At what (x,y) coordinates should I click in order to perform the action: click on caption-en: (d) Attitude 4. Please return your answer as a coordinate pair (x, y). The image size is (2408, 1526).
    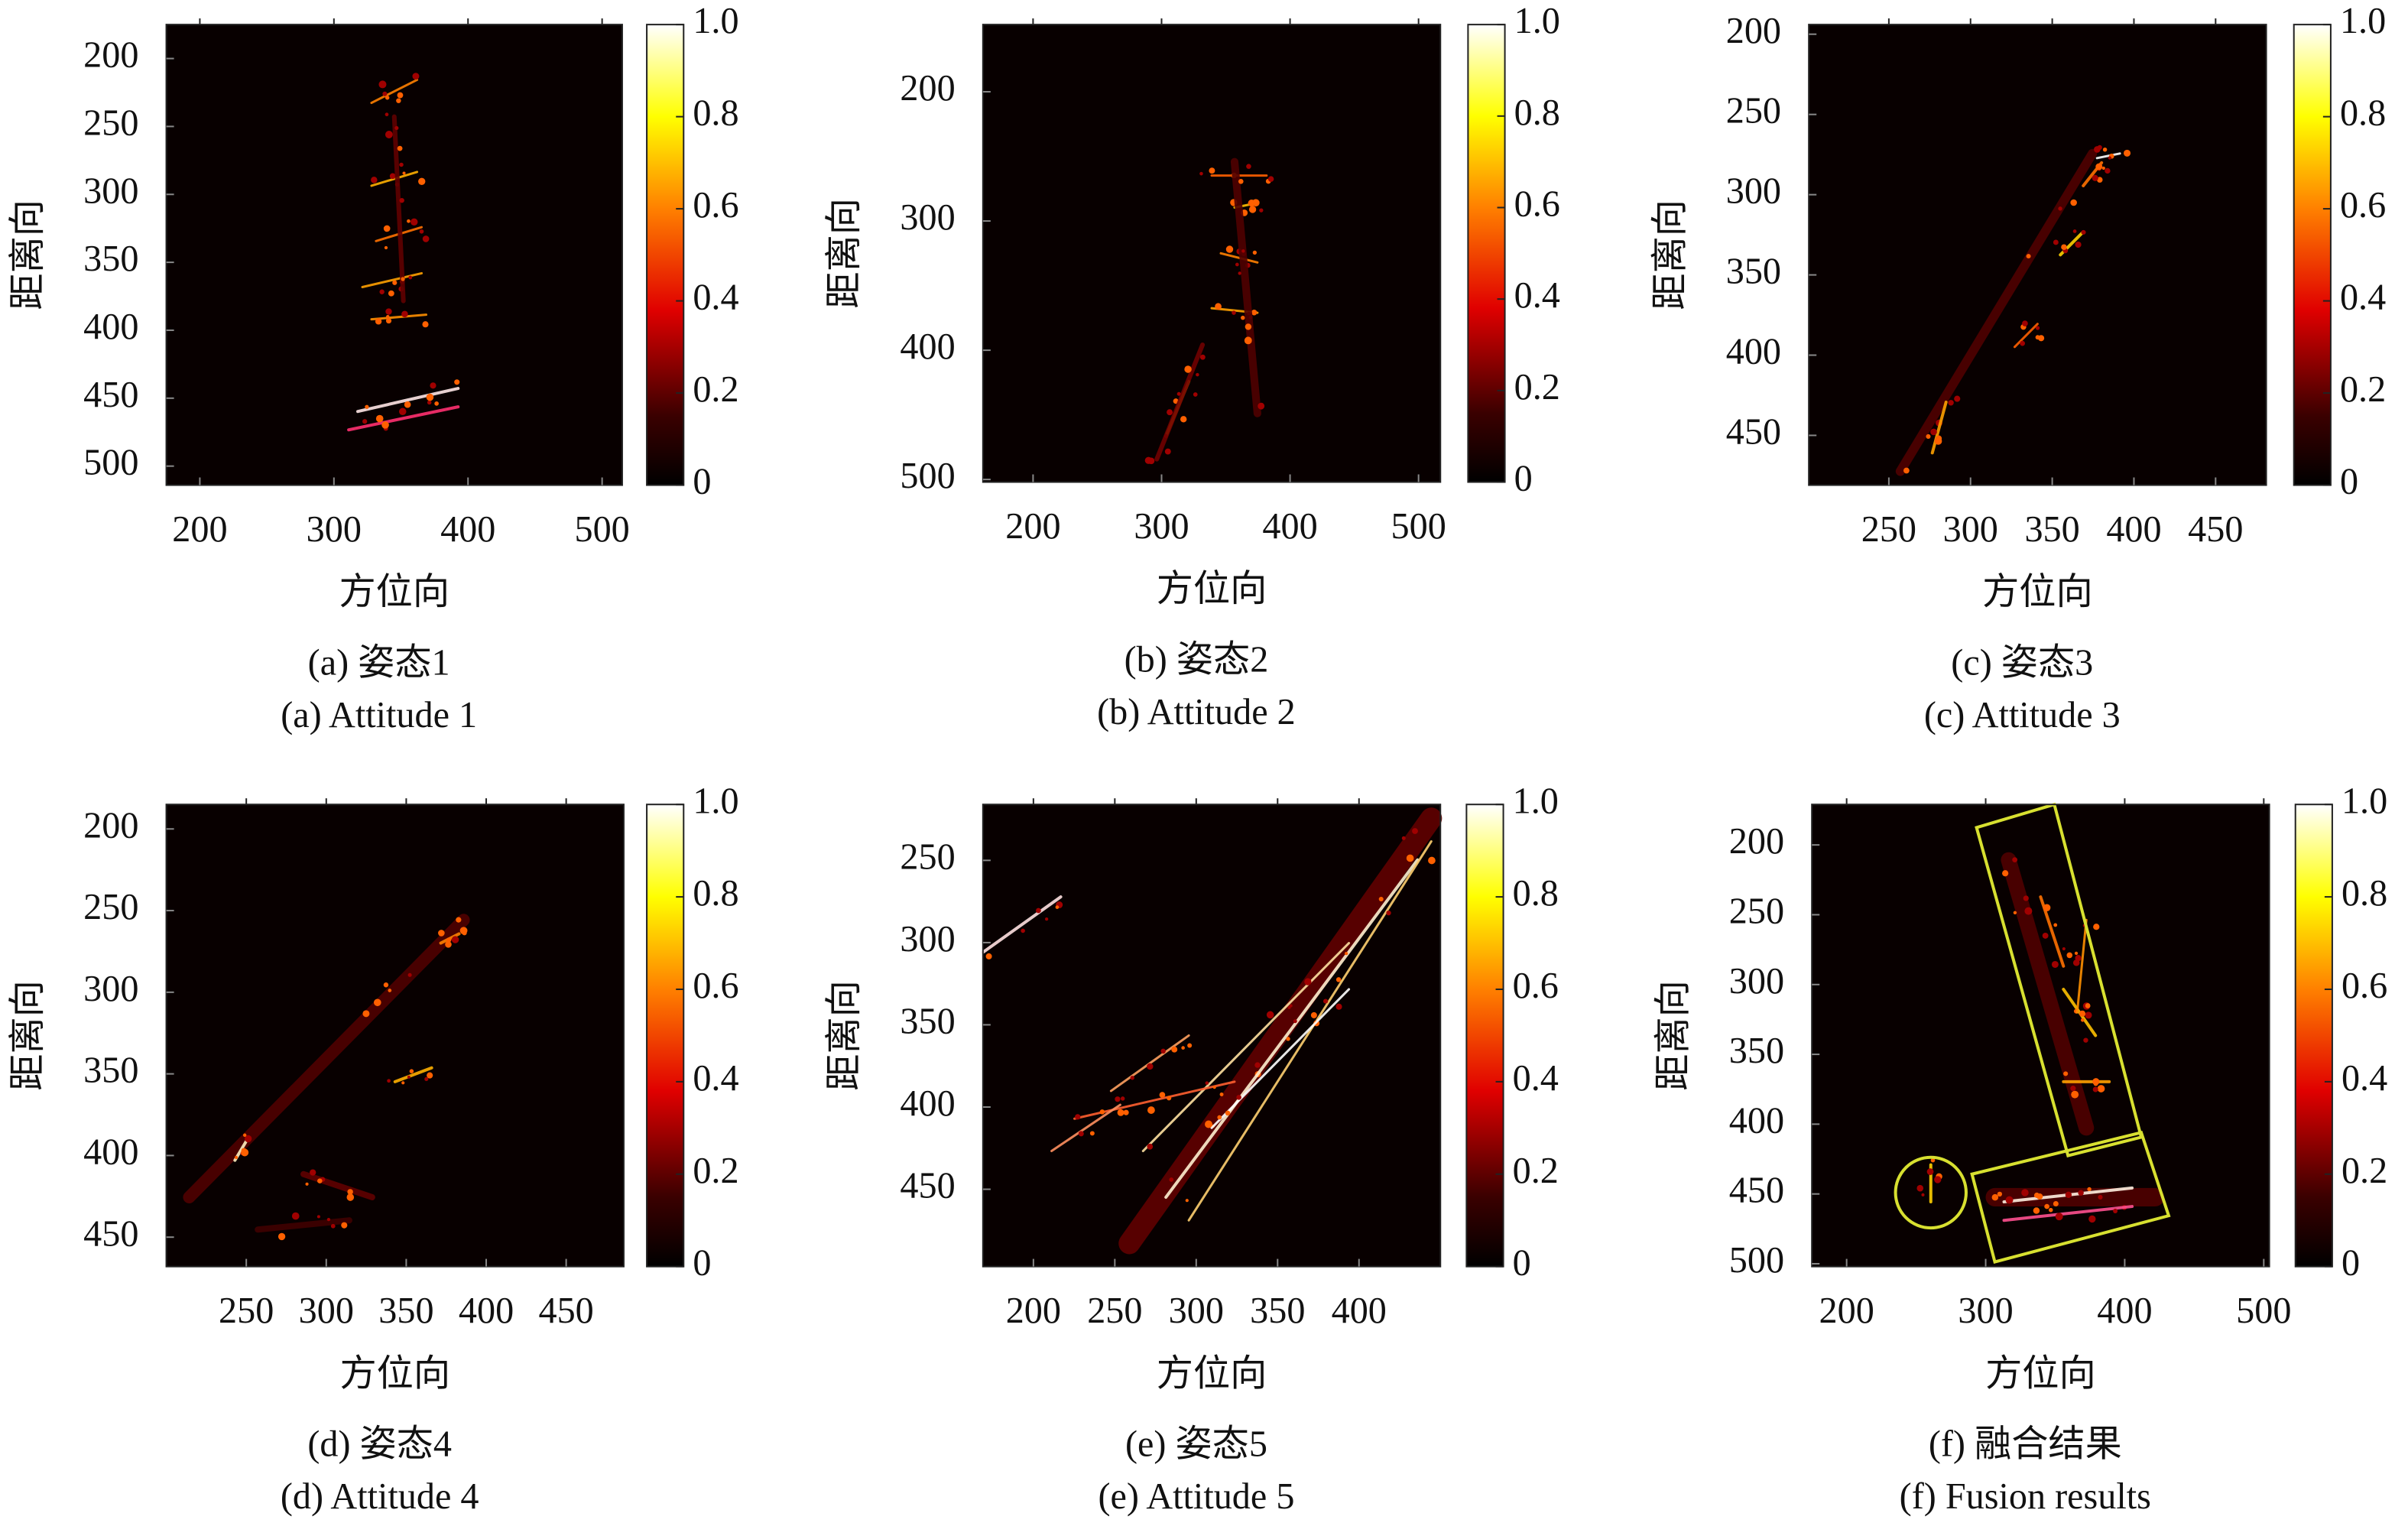
    Looking at the image, I should click on (380, 1497).